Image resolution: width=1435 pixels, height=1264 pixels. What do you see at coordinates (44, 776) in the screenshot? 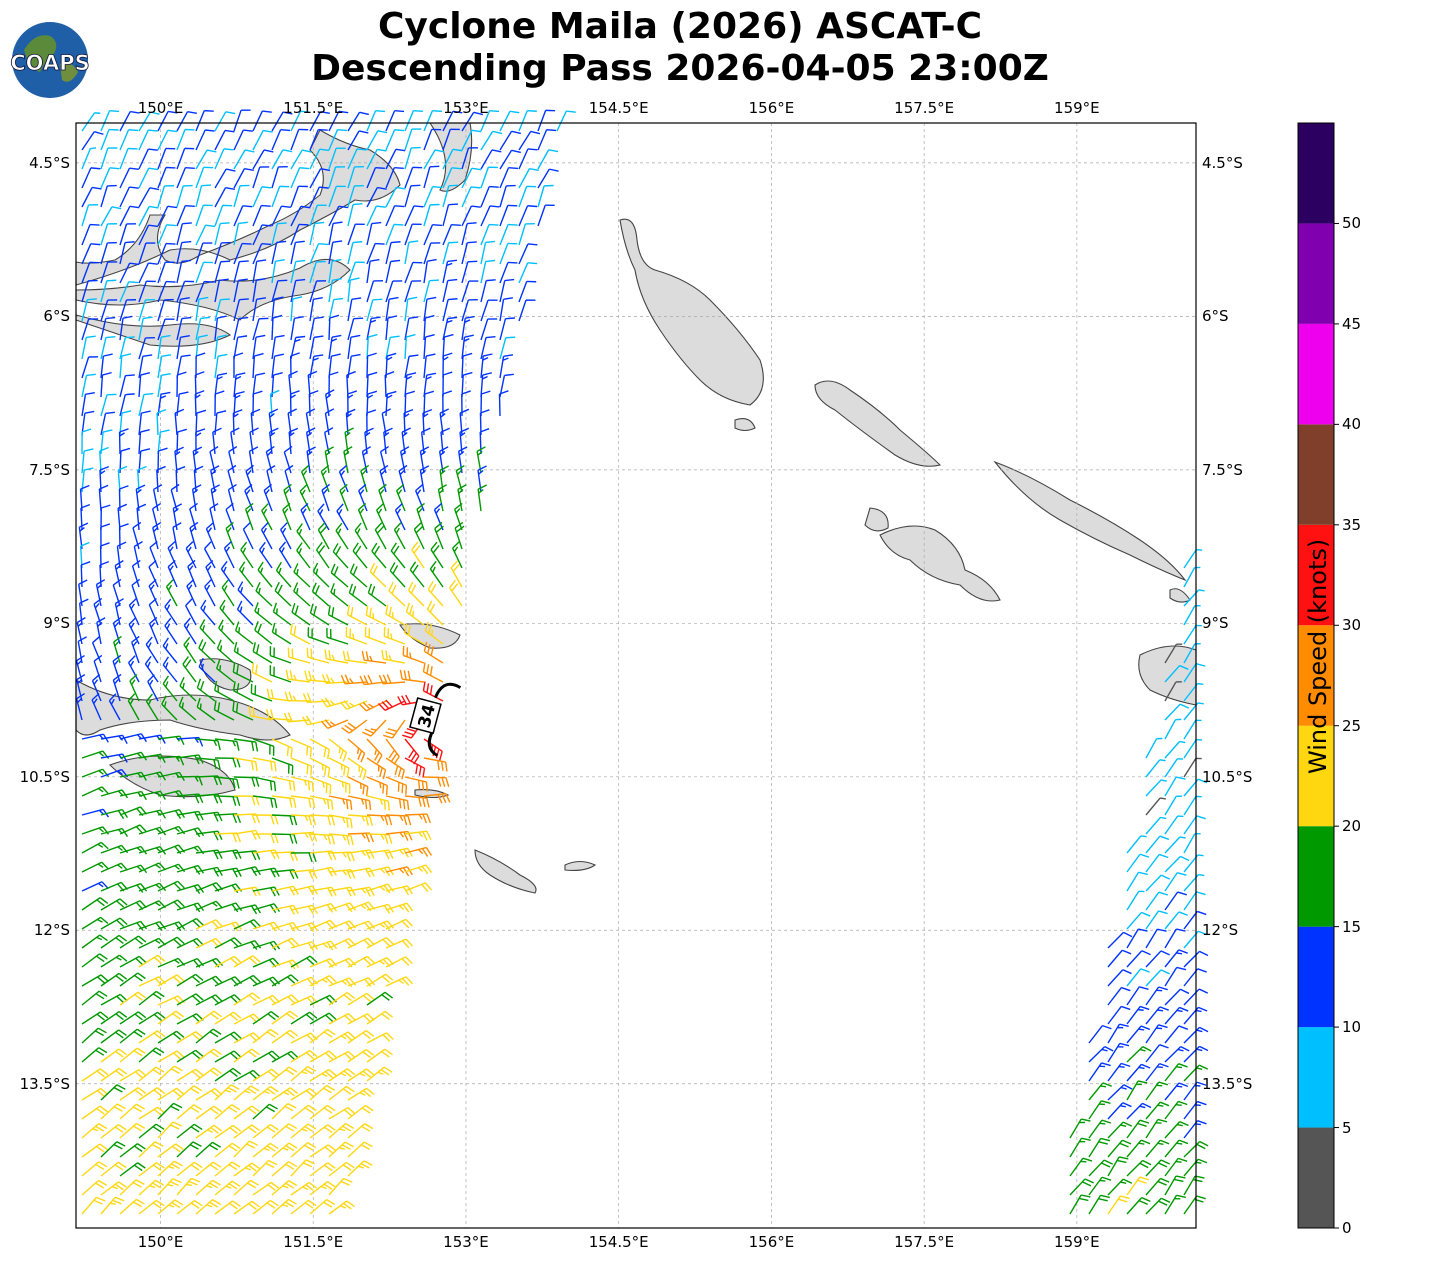
I see `lat-tick-label-left: 10.5°S` at bounding box center [44, 776].